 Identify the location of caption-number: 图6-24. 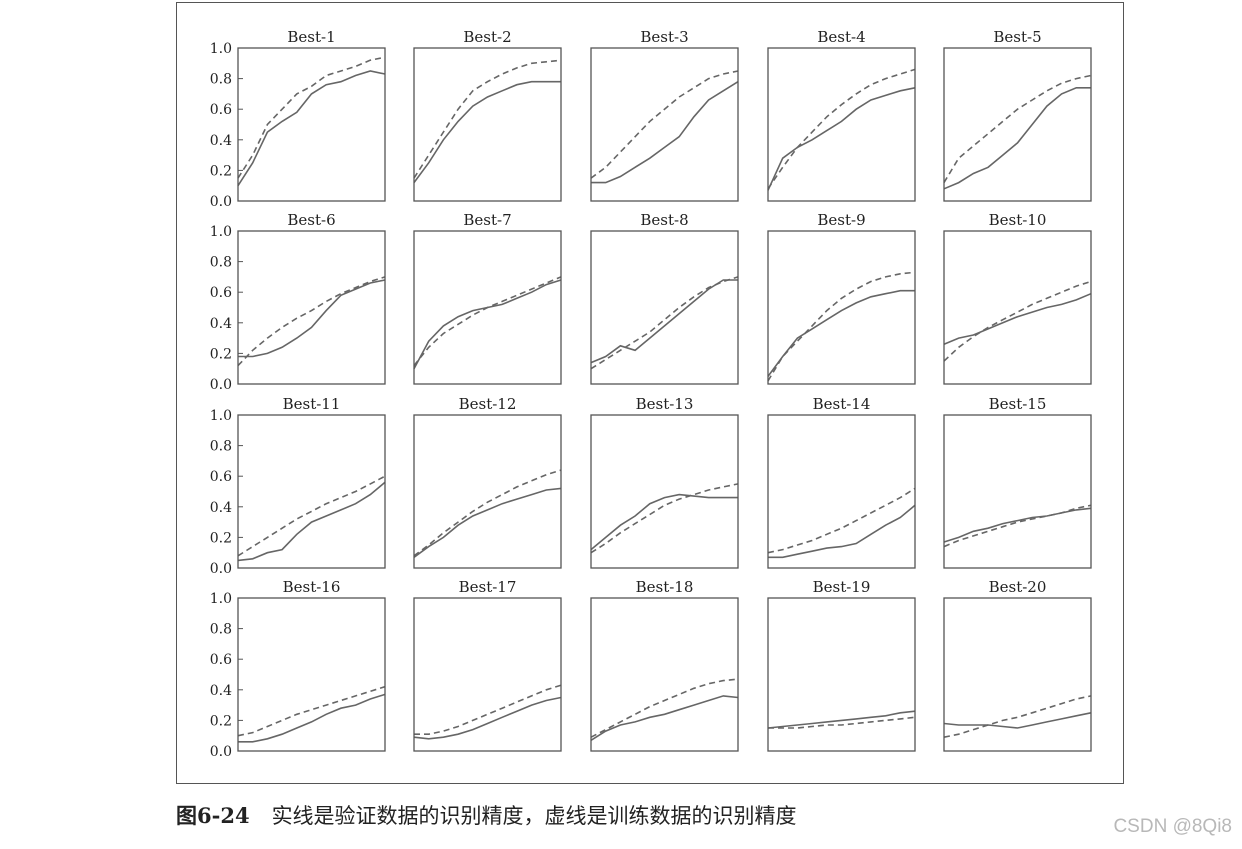
(213, 815).